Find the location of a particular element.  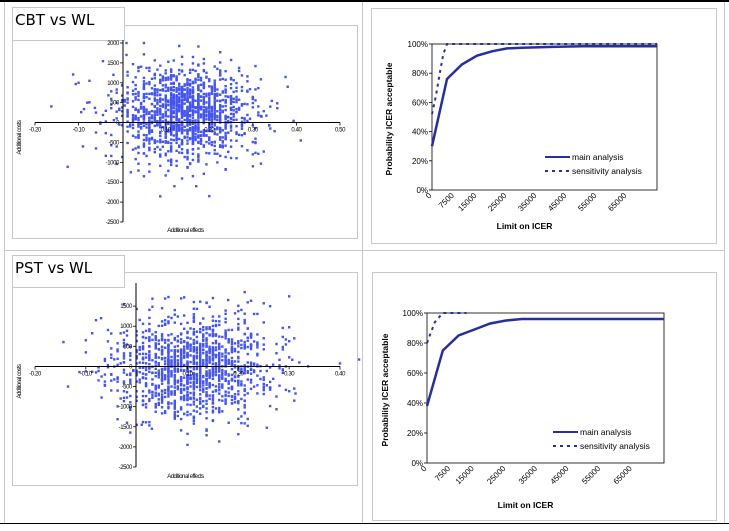

plot-area is located at coordinates (545, 388).